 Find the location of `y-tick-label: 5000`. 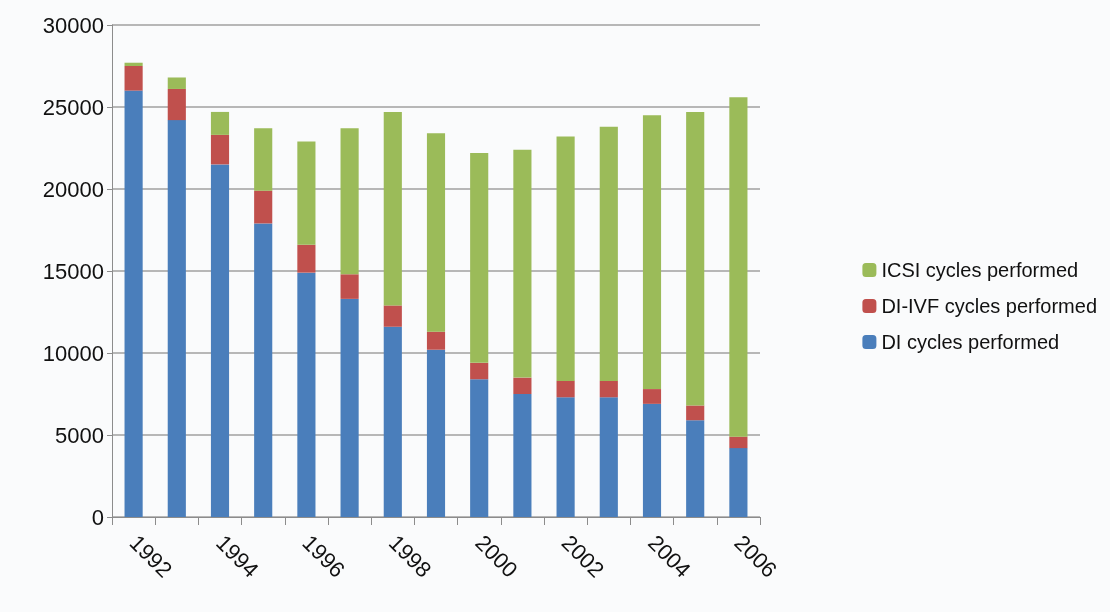

y-tick-label: 5000 is located at coordinates (79, 435).